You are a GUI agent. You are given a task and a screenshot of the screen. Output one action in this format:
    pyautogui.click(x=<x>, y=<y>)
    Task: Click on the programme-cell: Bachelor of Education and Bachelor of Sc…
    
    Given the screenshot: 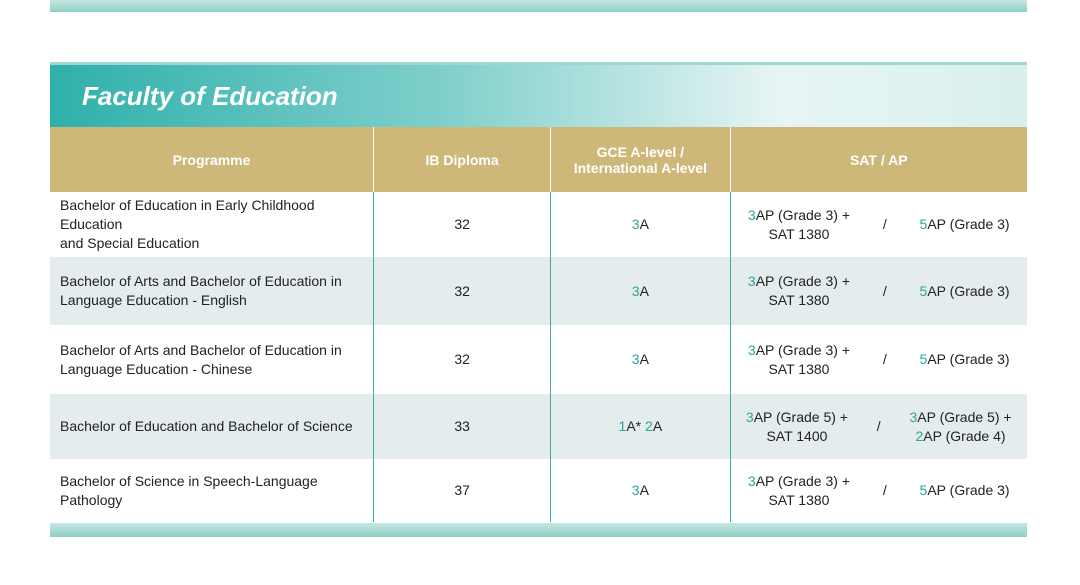 What is the action you would take?
    pyautogui.click(x=212, y=426)
    